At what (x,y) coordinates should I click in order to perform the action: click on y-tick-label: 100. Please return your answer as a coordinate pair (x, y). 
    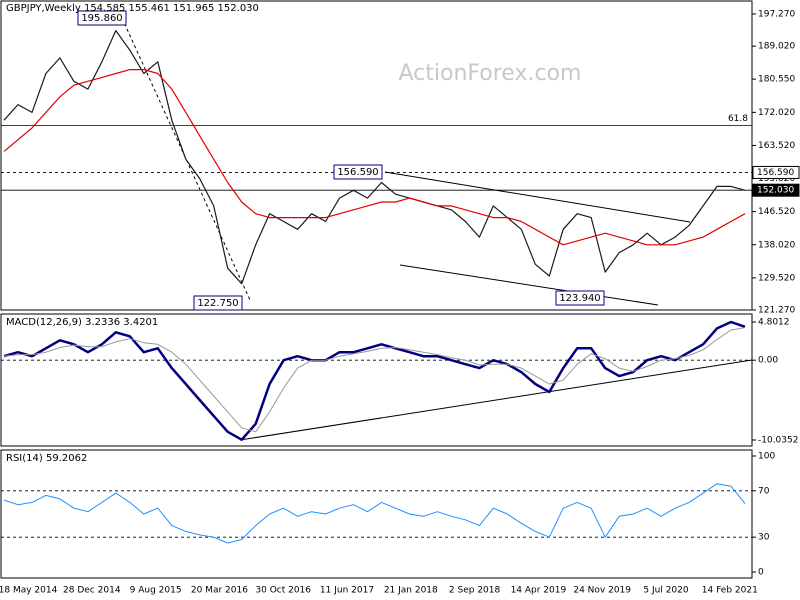
    Looking at the image, I should click on (766, 457).